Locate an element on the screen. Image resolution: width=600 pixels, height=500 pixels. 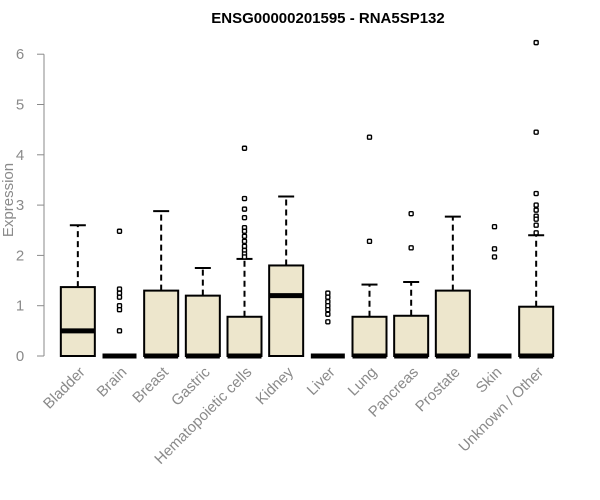
x-tick-label: Bladder is located at coordinates (64, 388).